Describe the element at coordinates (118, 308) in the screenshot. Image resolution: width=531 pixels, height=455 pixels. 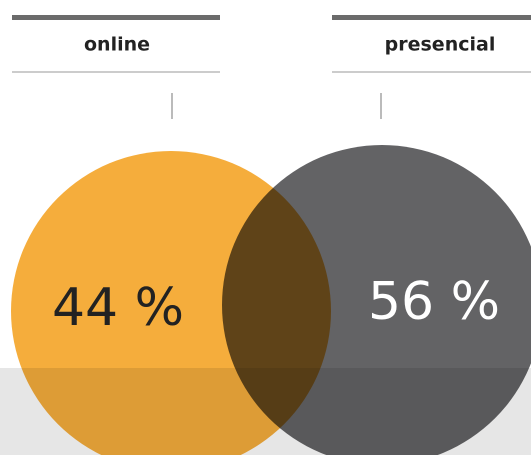
I see `value-label: 44 %` at that location.